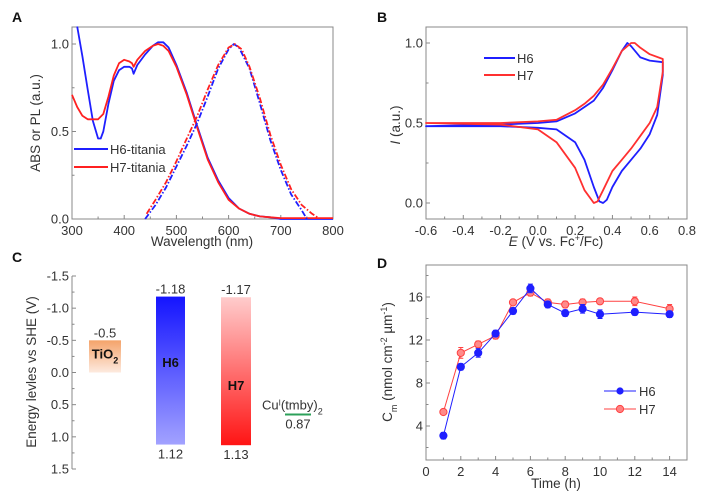  I want to click on panel-a-xlabel: Wavelength (nm), so click(202, 241).